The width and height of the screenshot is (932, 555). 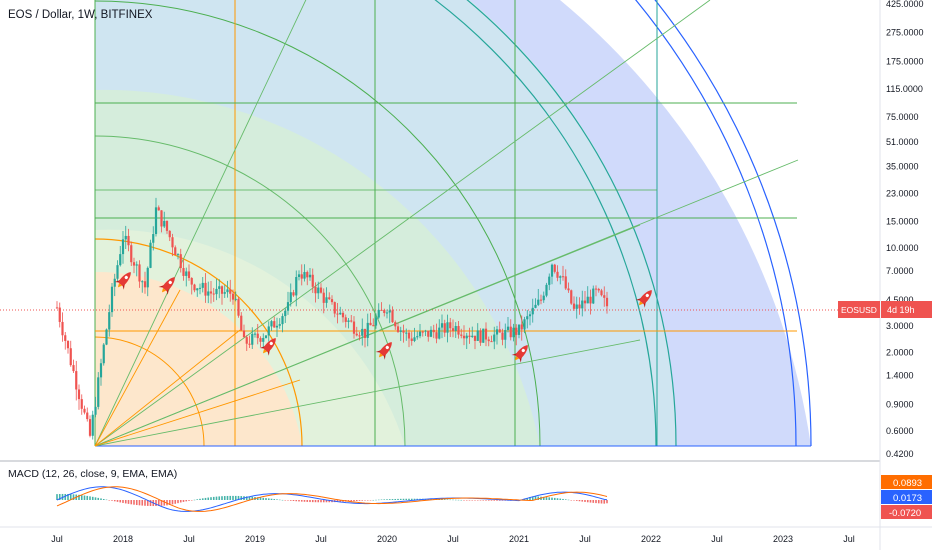 I want to click on macd-title: MACD (12, 26, close, 9, EMA, EMA), so click(x=92, y=474).